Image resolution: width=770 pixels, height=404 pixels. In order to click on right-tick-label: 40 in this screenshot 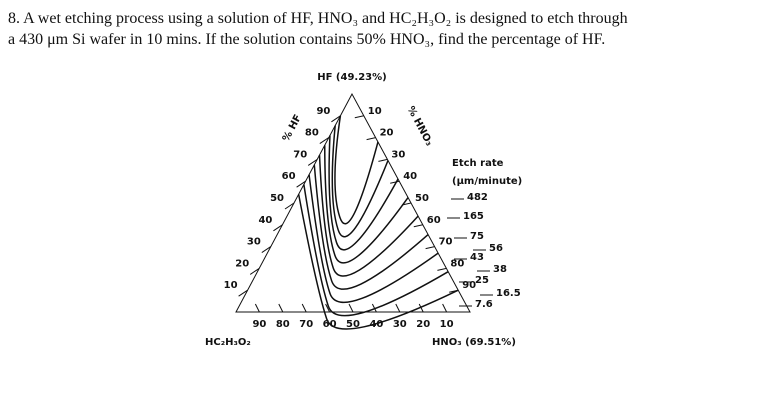, I will do `click(410, 176)`.